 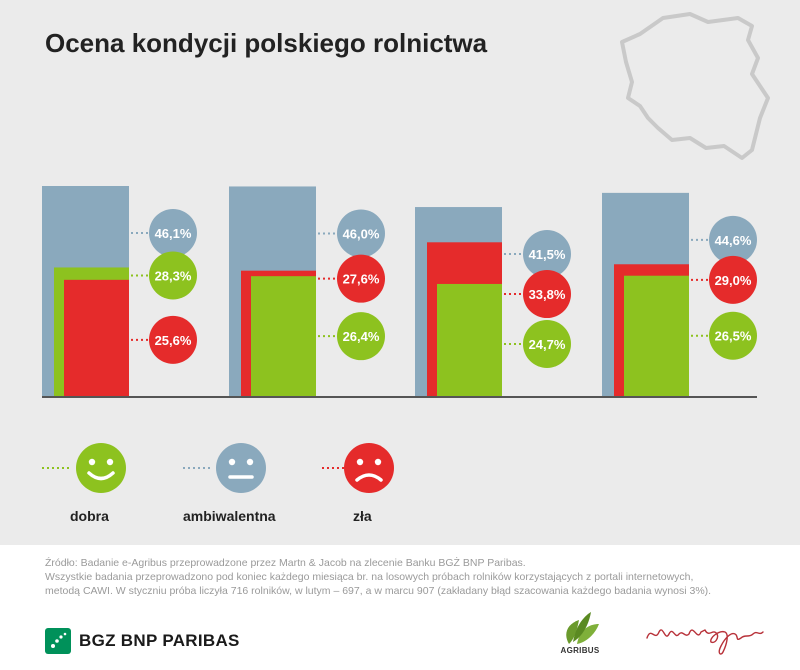 I want to click on legend-item-dobra, so click(x=110, y=470).